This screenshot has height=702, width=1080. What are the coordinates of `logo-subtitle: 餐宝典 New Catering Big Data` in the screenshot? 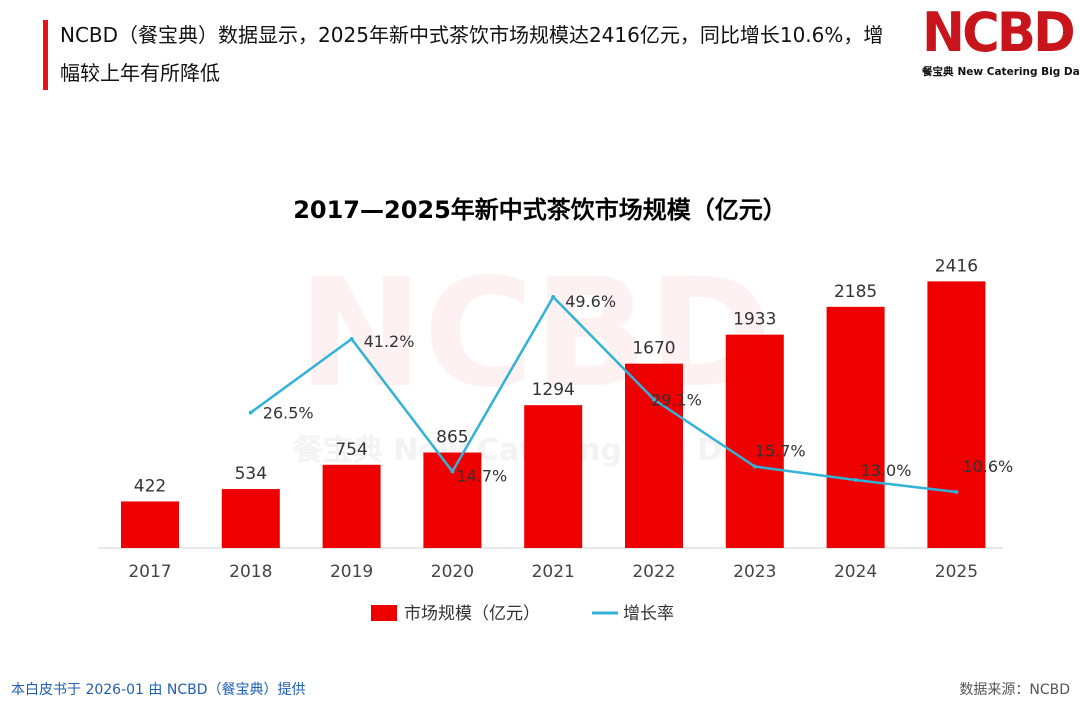 It's located at (1001, 71).